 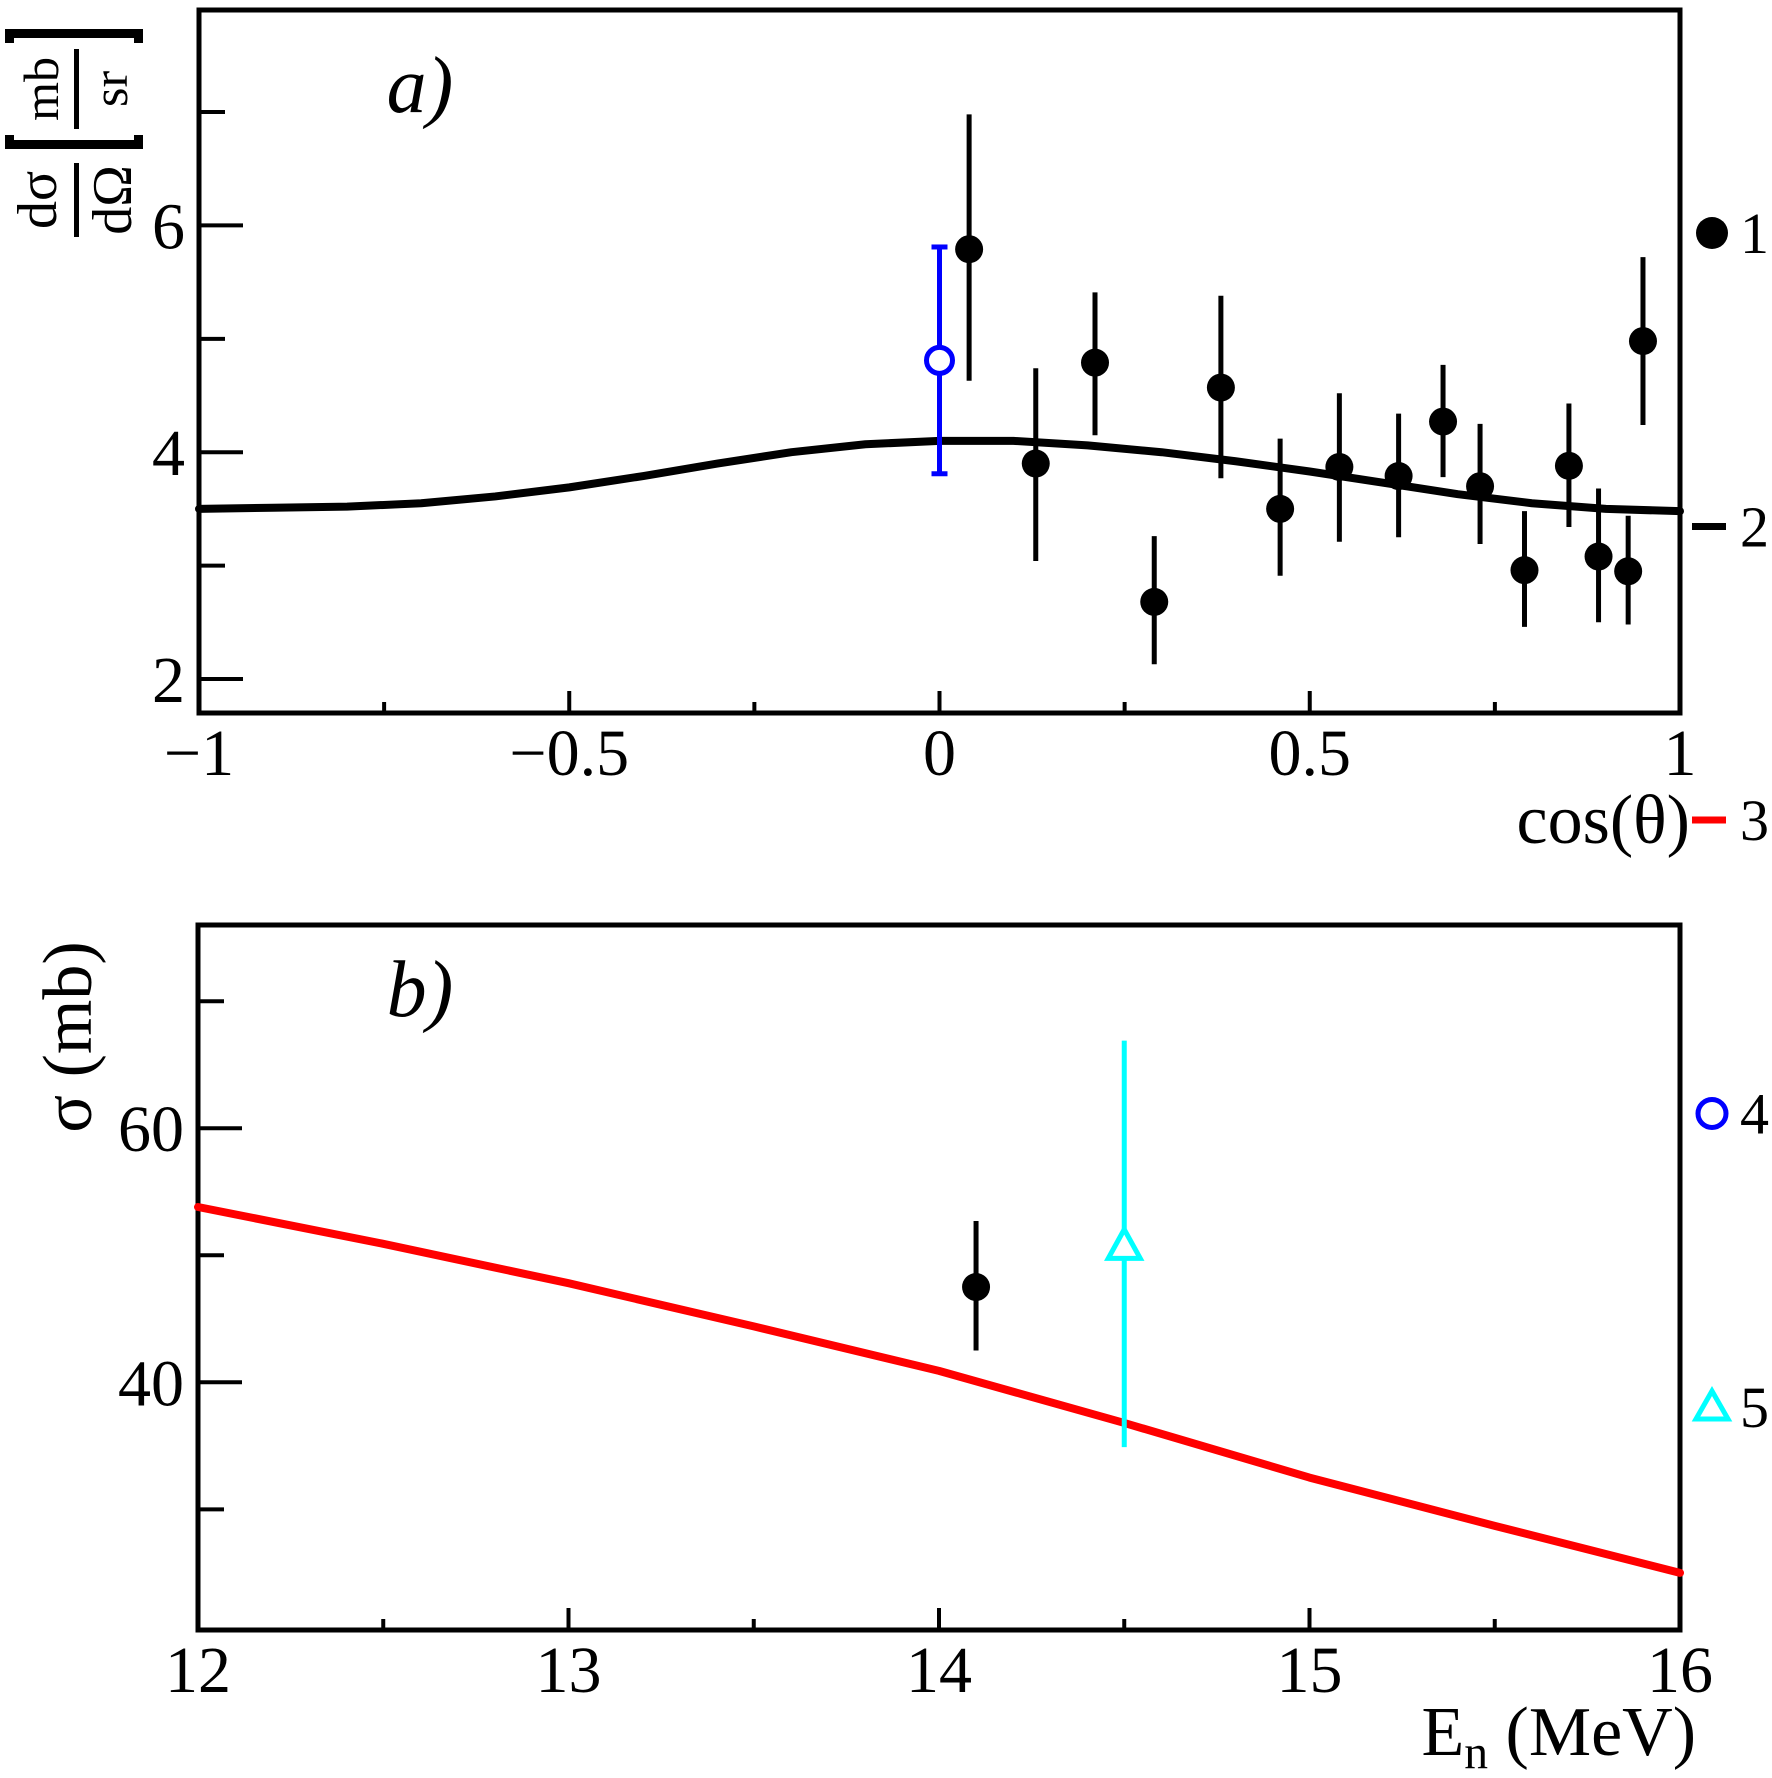 What do you see at coordinates (569, 753) in the screenshot?
I see `x-tick-label: −0.5` at bounding box center [569, 753].